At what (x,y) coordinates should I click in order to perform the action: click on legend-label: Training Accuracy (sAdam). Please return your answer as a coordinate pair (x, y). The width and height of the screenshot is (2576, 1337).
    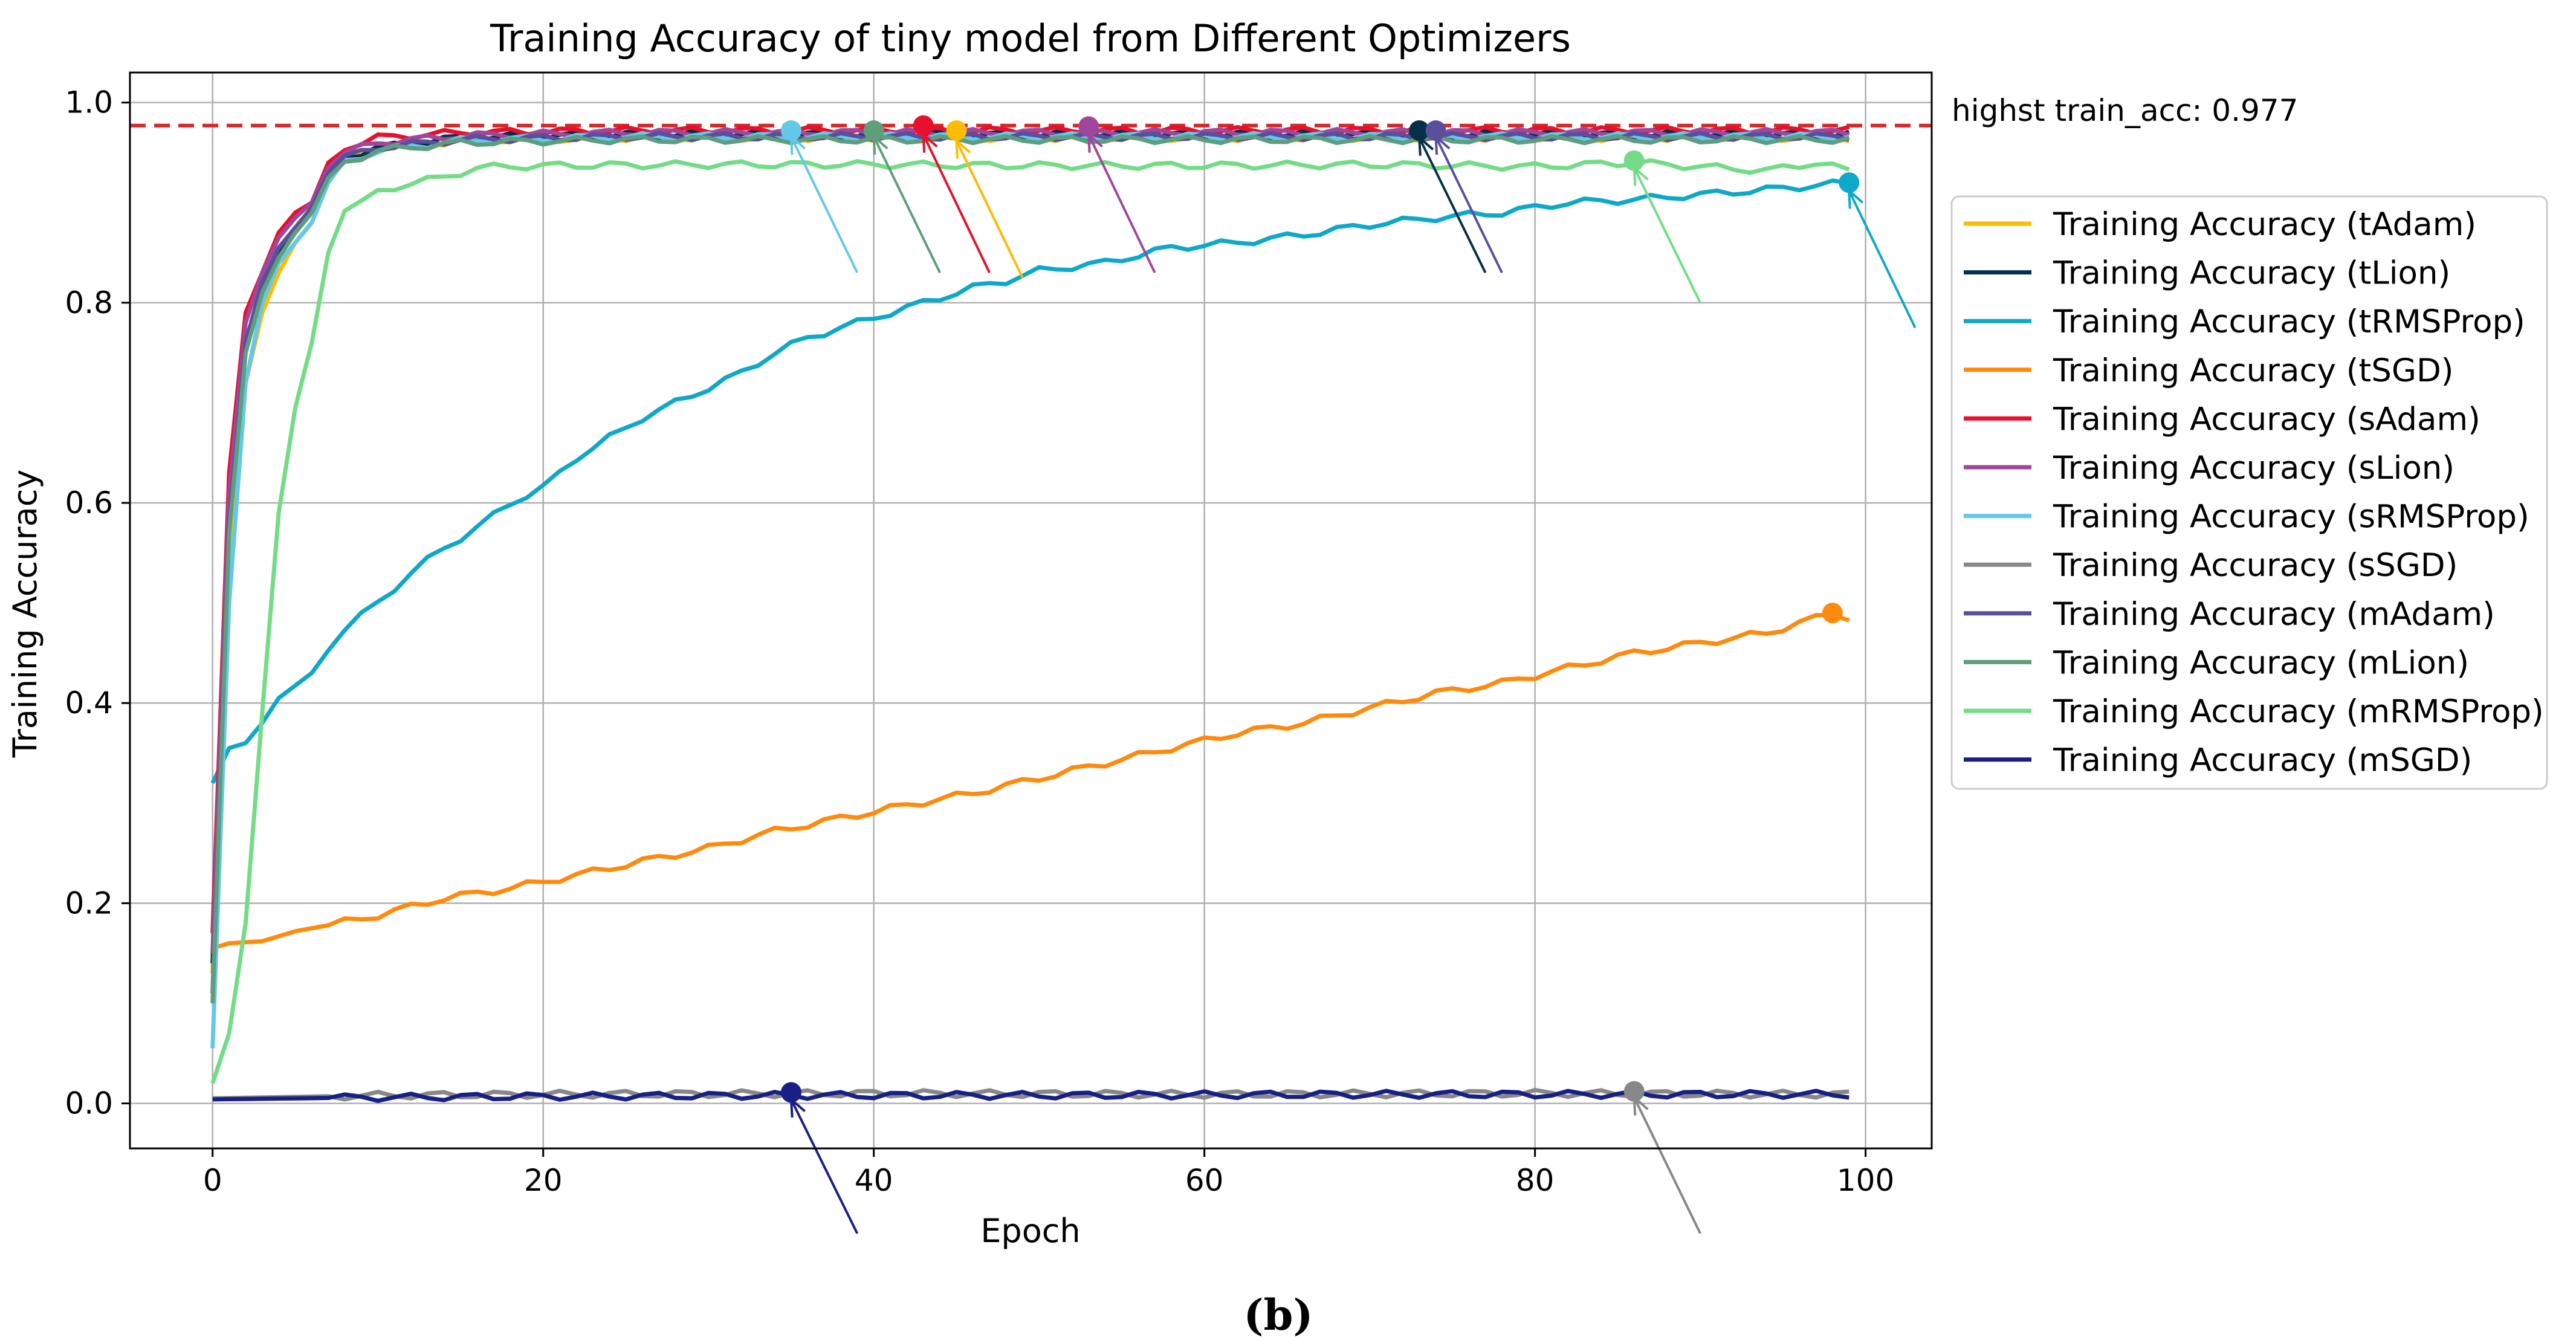
    Looking at the image, I should click on (2267, 419).